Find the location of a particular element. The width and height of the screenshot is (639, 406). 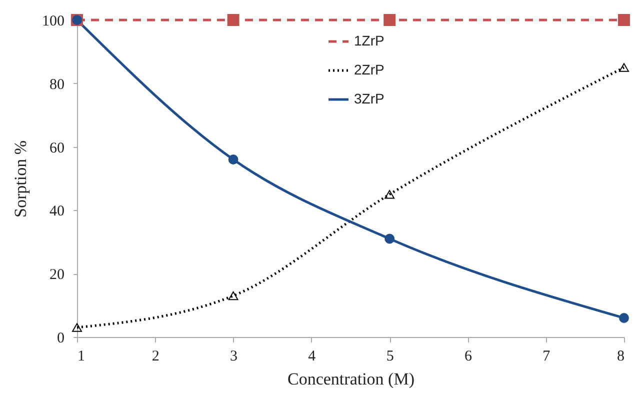

x-tick-label: 5 is located at coordinates (390, 356).